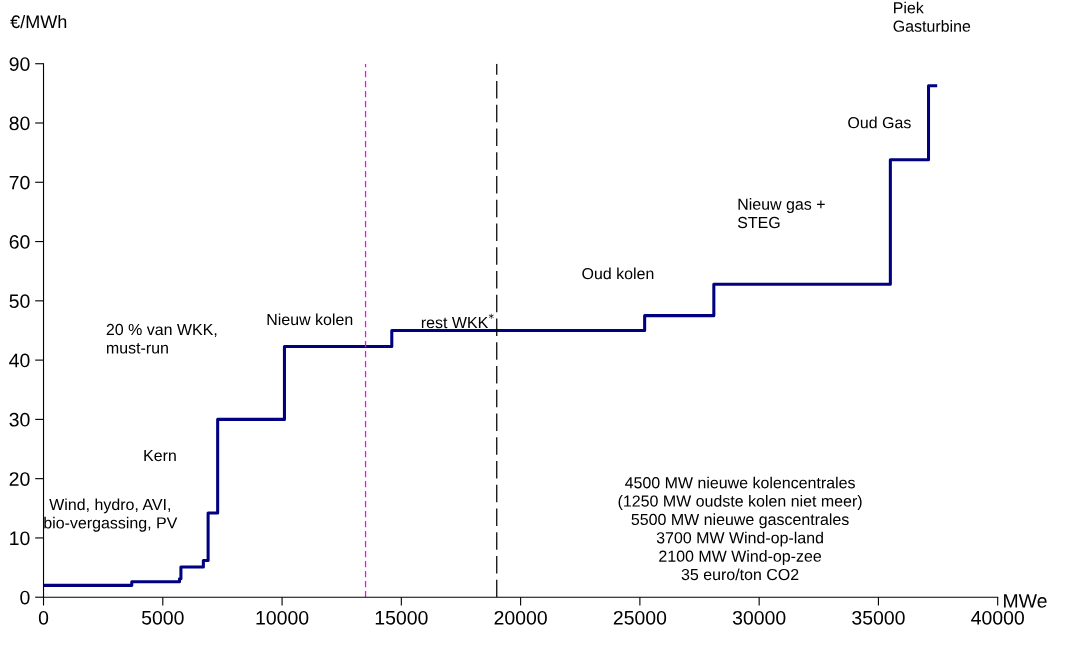 The width and height of the screenshot is (1088, 657). Describe the element at coordinates (19, 419) in the screenshot. I see `y-tick-label: 30` at that location.